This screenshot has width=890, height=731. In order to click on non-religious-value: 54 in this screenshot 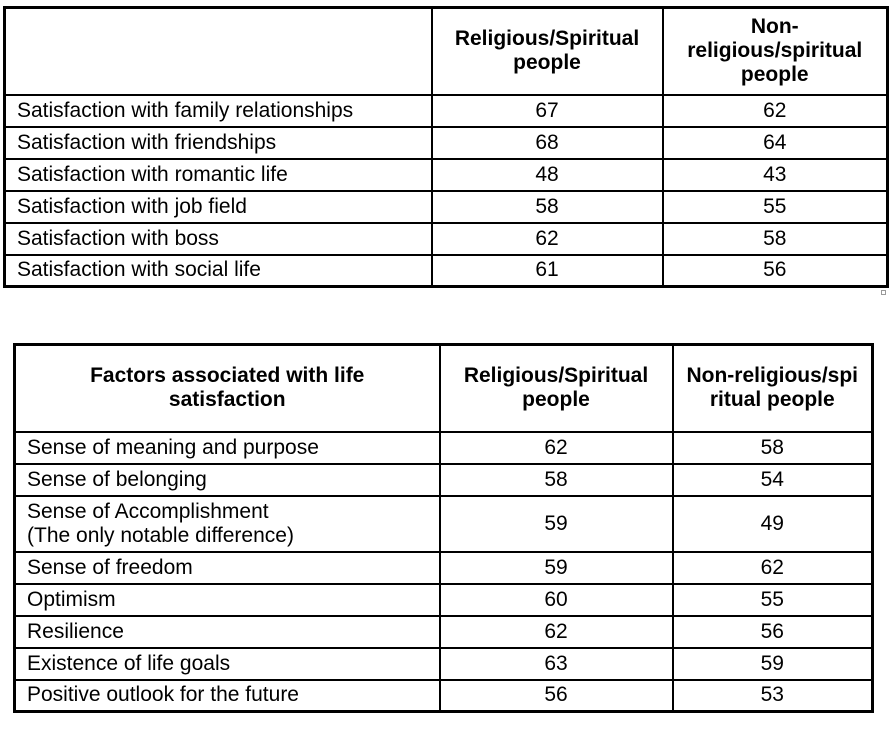, I will do `click(772, 479)`.